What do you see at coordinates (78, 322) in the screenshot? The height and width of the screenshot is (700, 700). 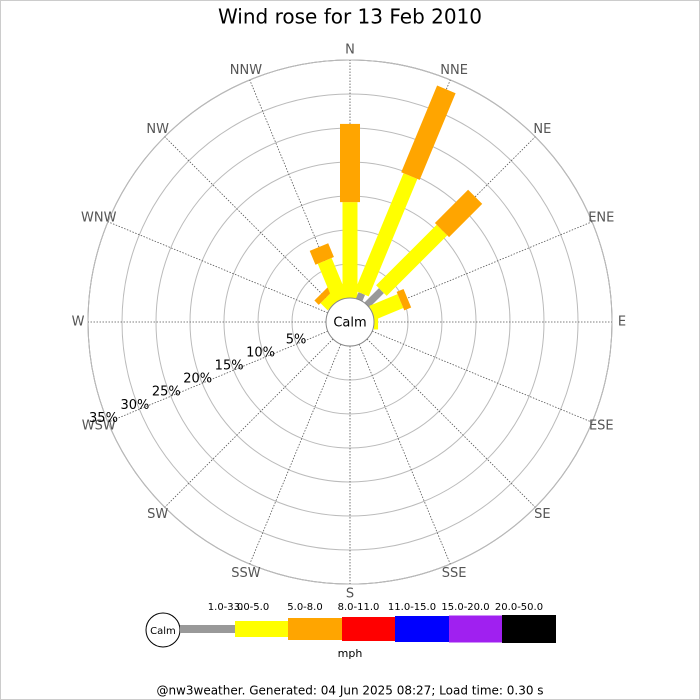 I see `direction-label: W` at bounding box center [78, 322].